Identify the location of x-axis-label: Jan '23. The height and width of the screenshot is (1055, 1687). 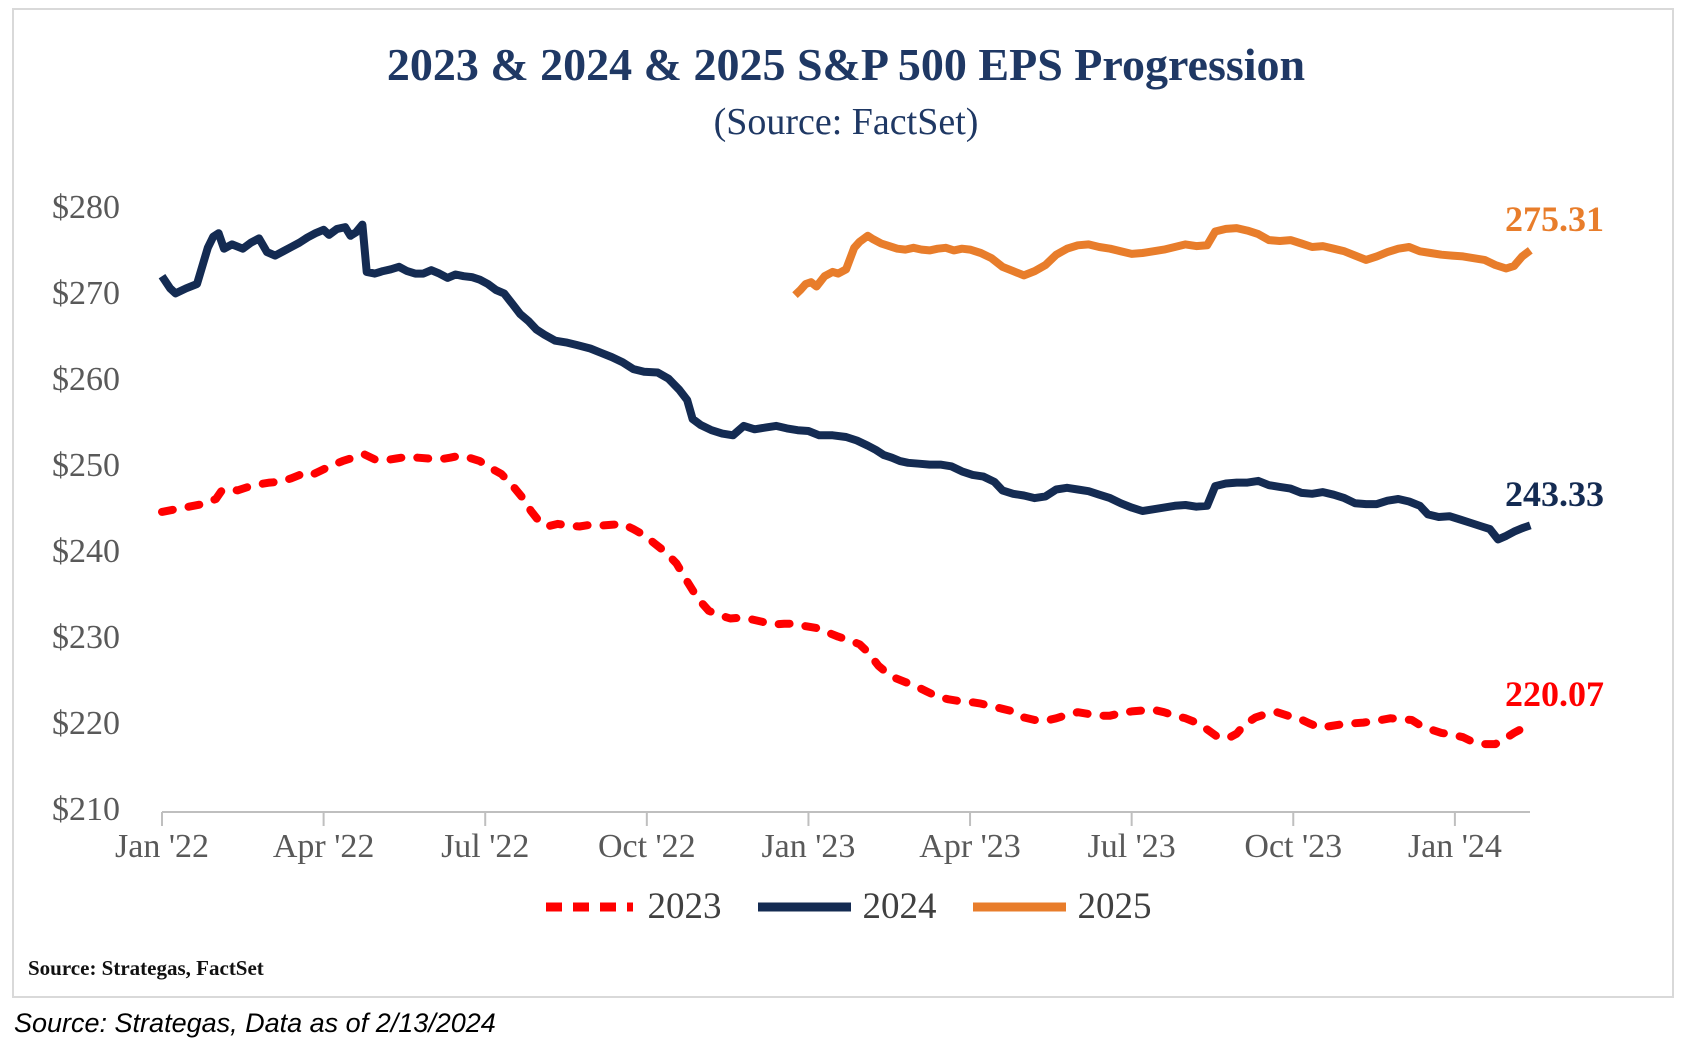
(808, 846).